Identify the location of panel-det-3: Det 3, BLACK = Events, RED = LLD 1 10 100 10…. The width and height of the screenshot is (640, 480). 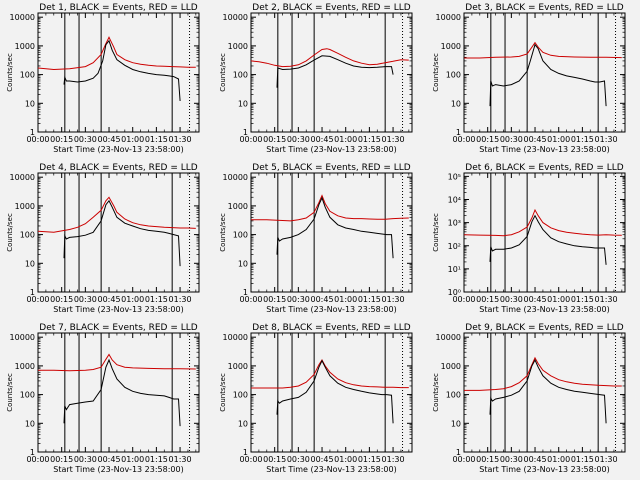
(529, 78).